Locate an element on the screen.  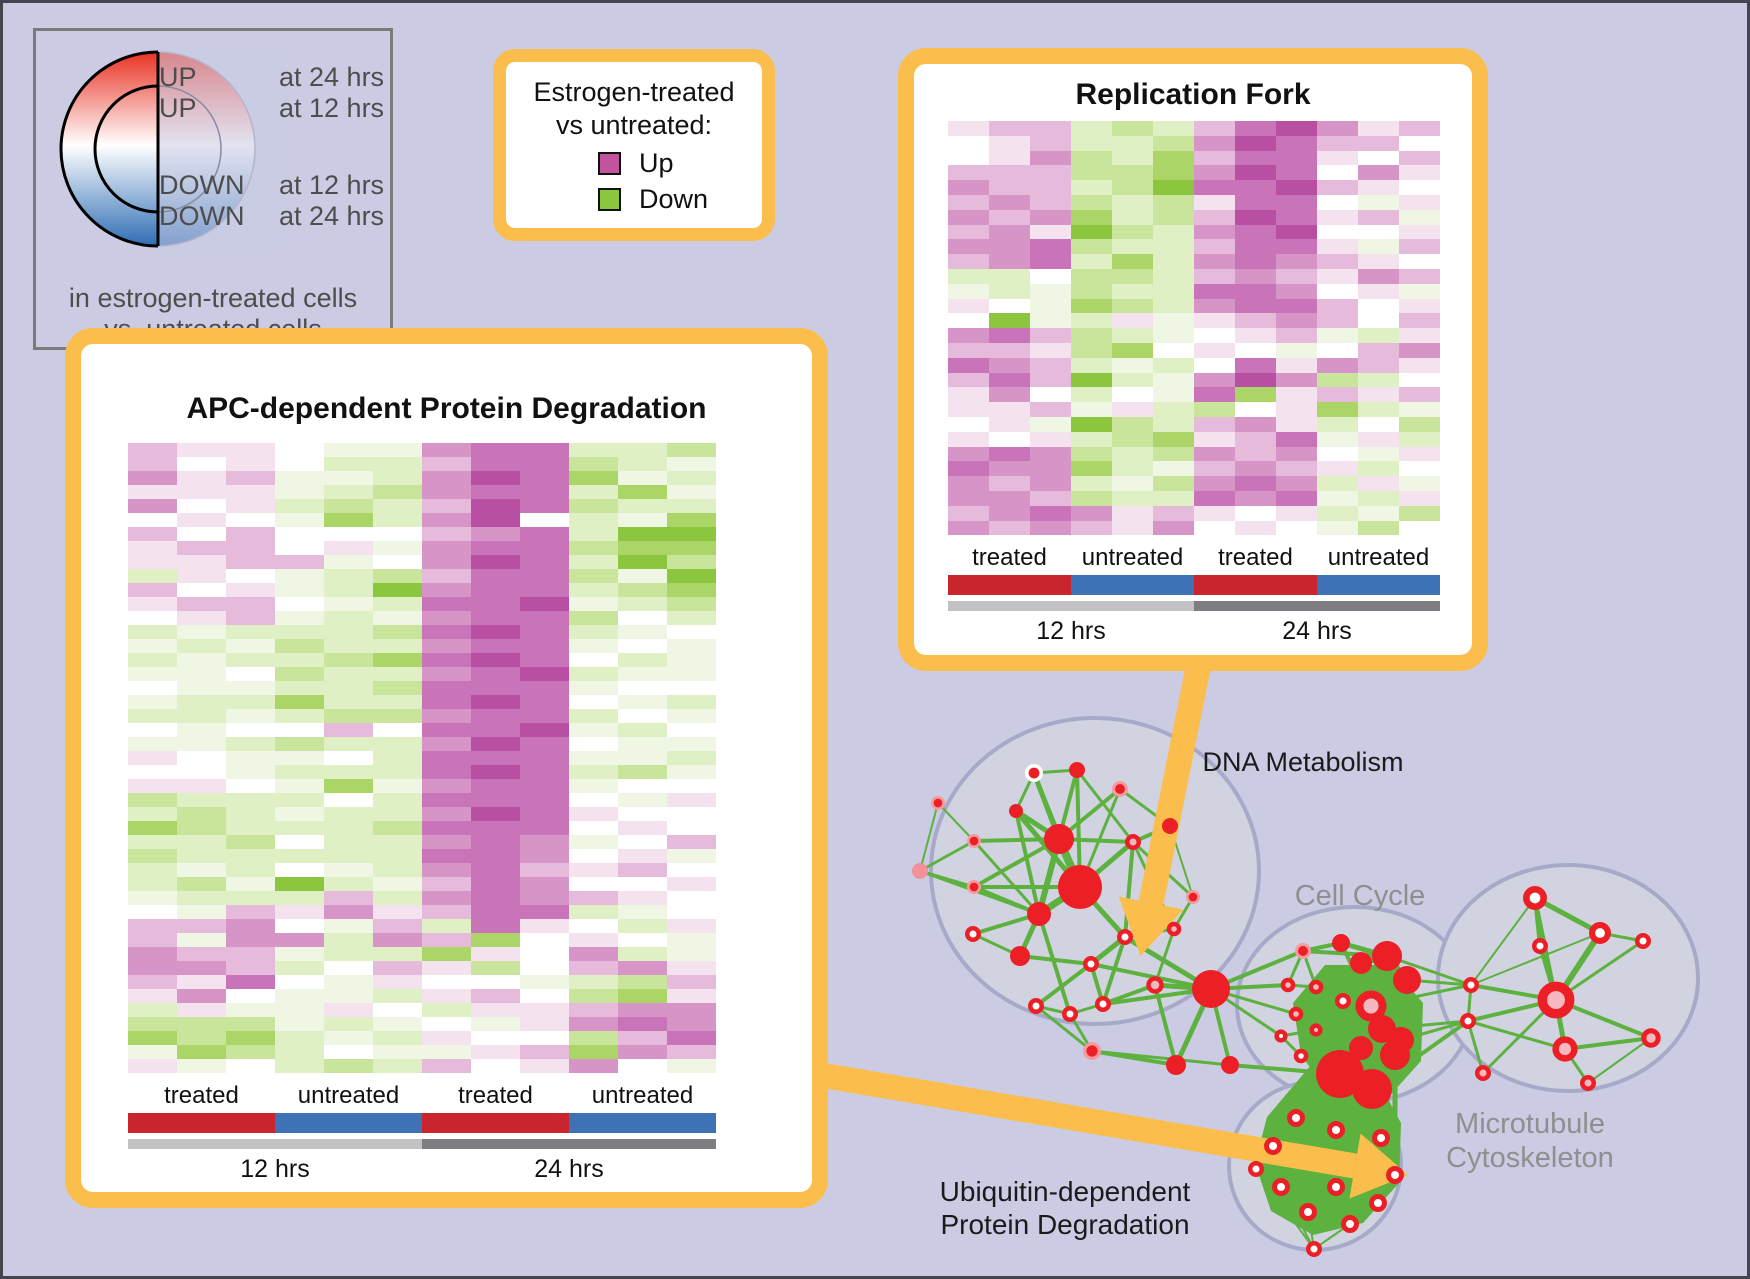
cluster-label: DNA Metabolism is located at coordinates (1302, 762).